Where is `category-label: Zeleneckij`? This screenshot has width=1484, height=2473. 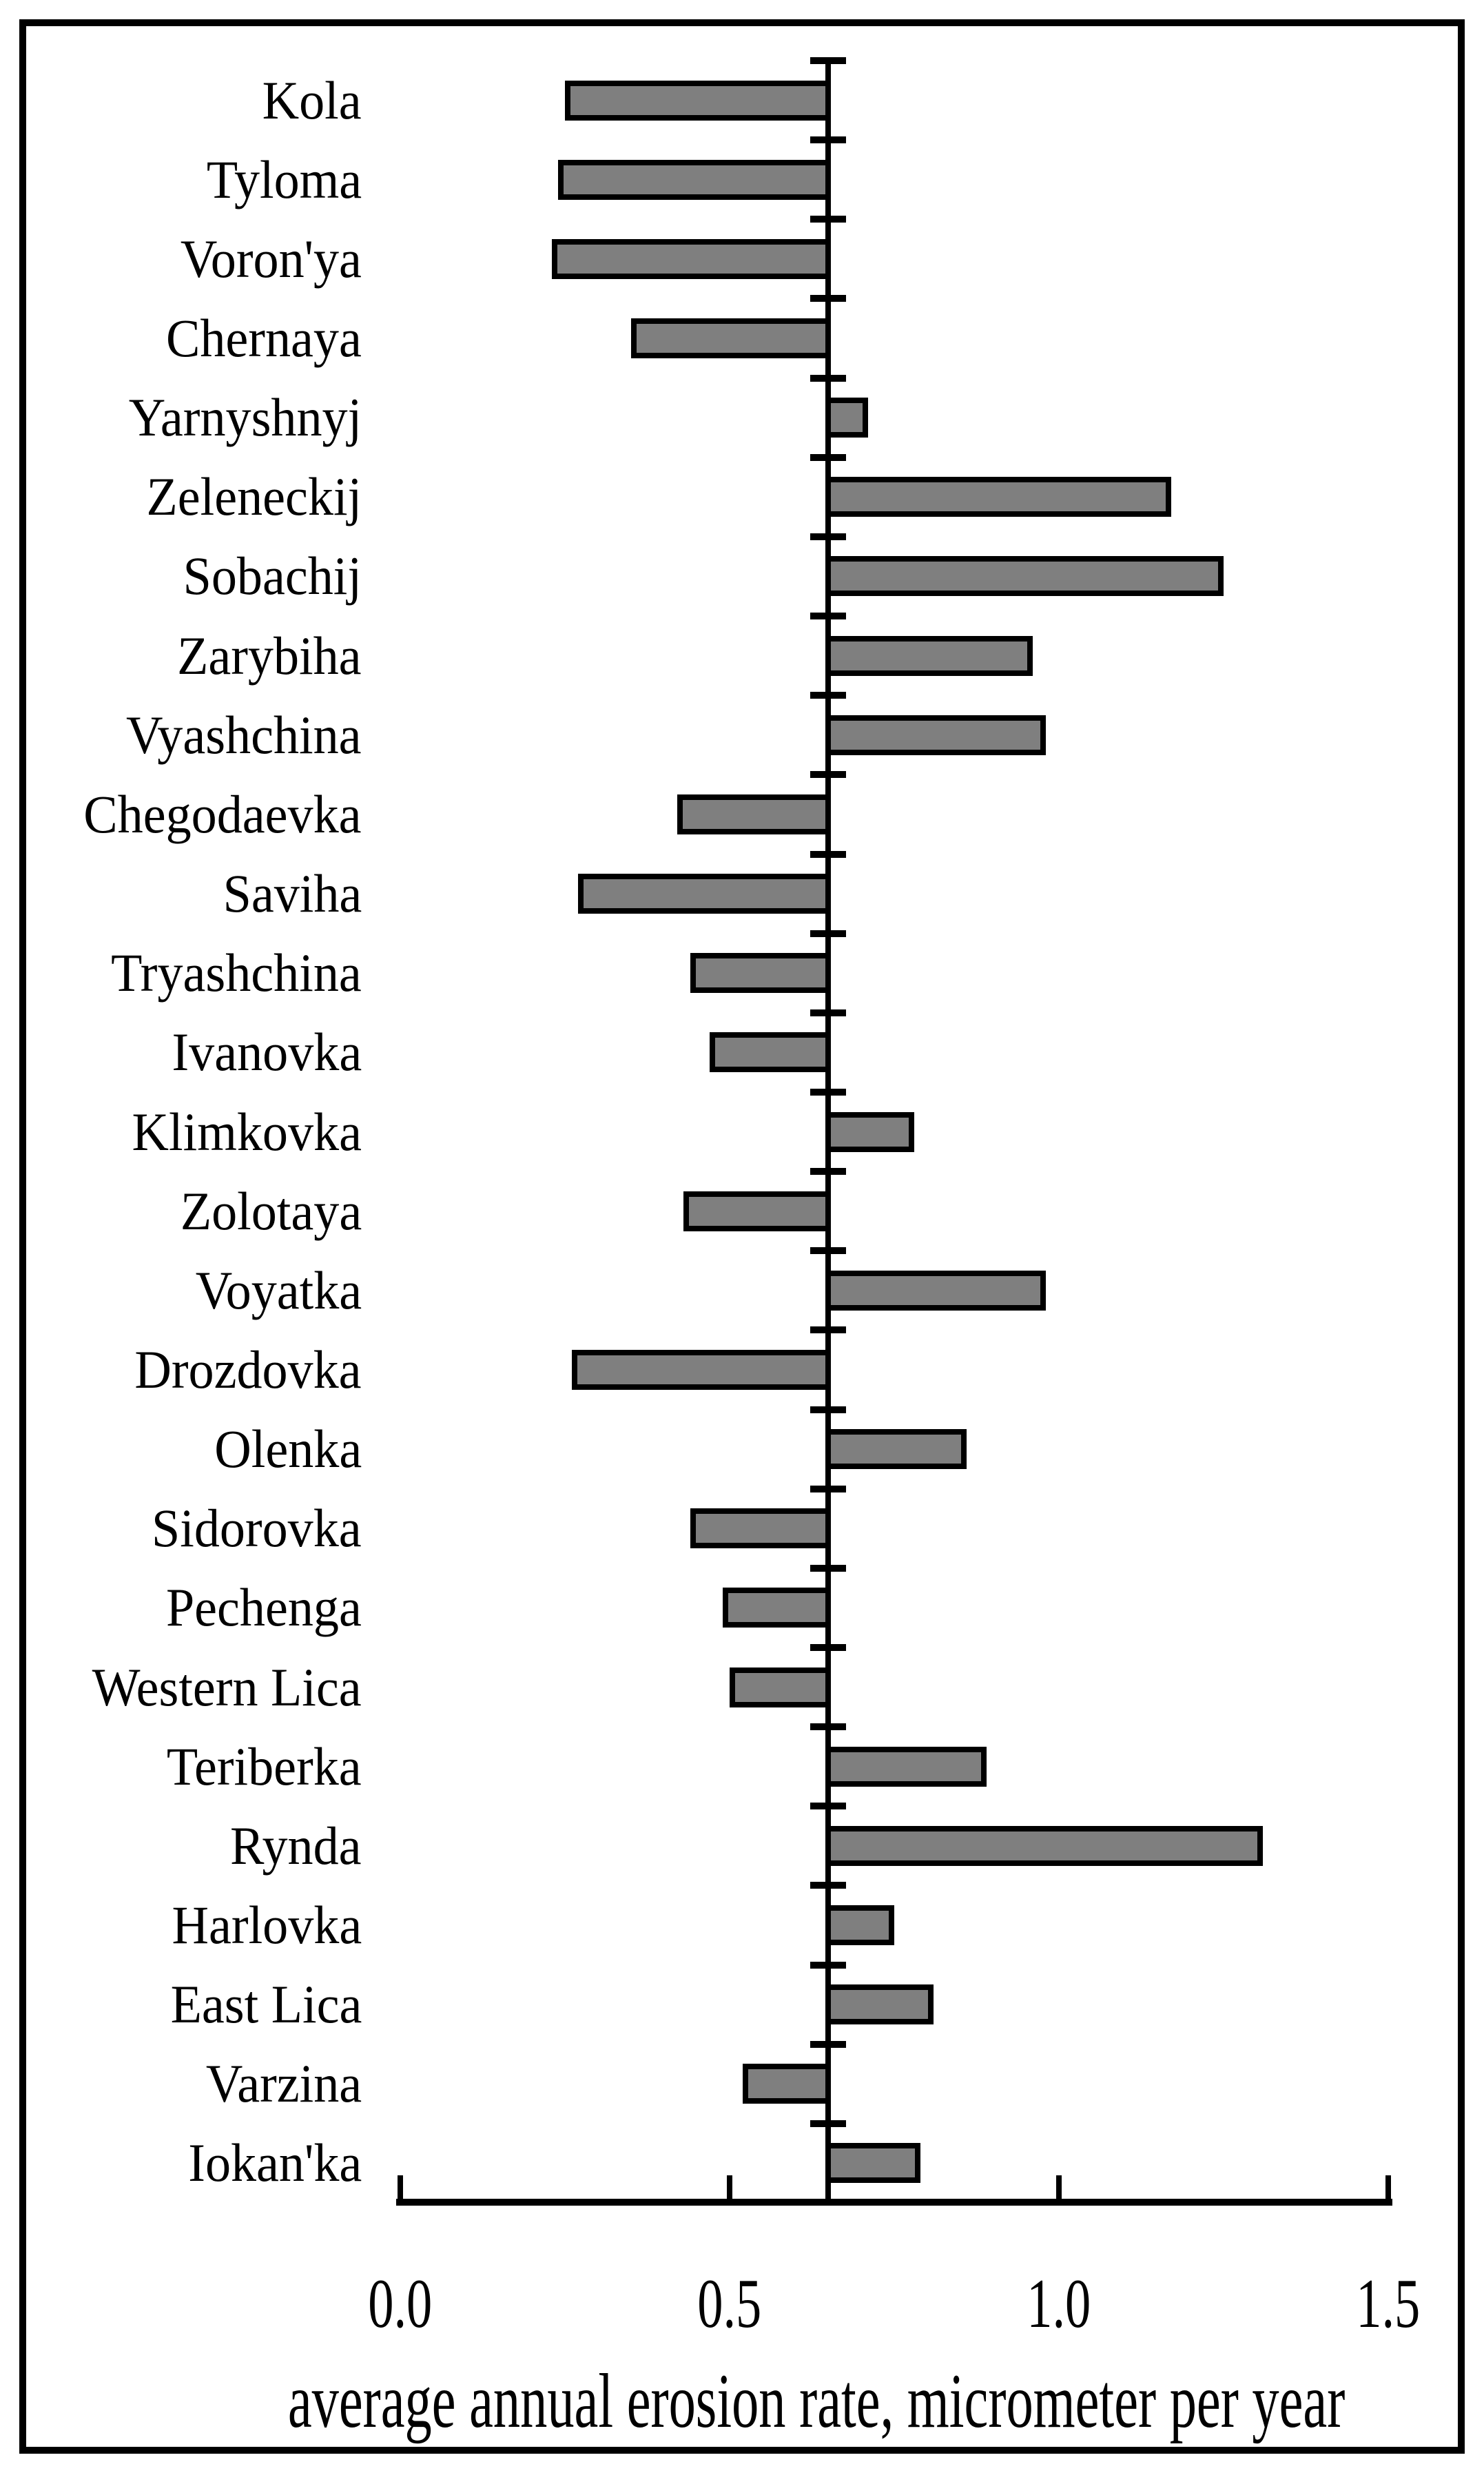
category-label: Zeleneckij is located at coordinates (205, 497).